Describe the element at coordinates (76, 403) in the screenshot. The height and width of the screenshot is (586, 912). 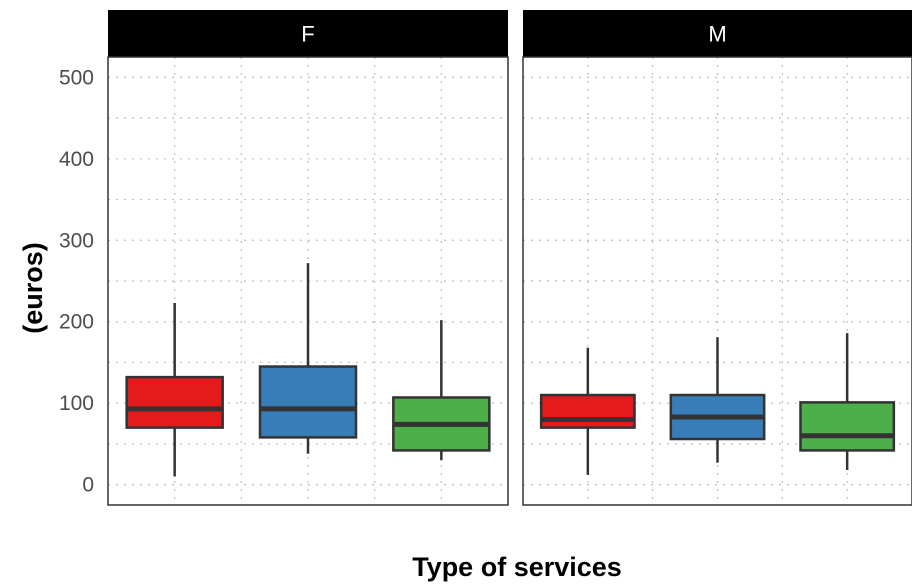
I see `y-tick-label: 100` at that location.